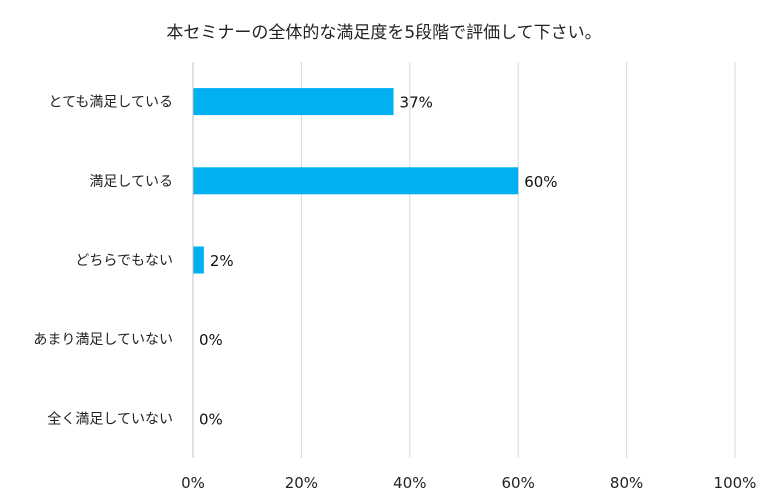 This screenshot has height=502, width=768. What do you see at coordinates (110, 418) in the screenshot?
I see `category-label: 全く満足していない` at bounding box center [110, 418].